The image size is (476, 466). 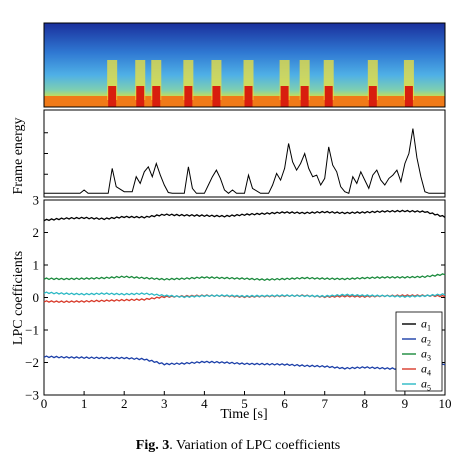 I want to click on legend-label-a4: a4, so click(x=426, y=370).